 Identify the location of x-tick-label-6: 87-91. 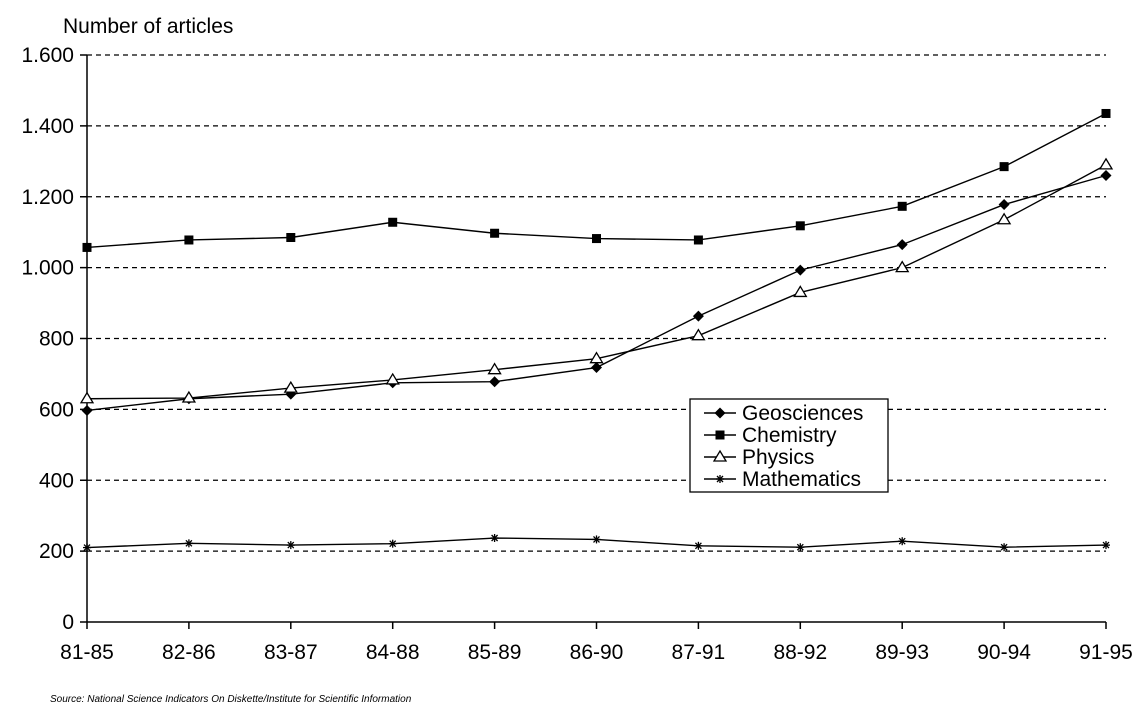
(699, 652).